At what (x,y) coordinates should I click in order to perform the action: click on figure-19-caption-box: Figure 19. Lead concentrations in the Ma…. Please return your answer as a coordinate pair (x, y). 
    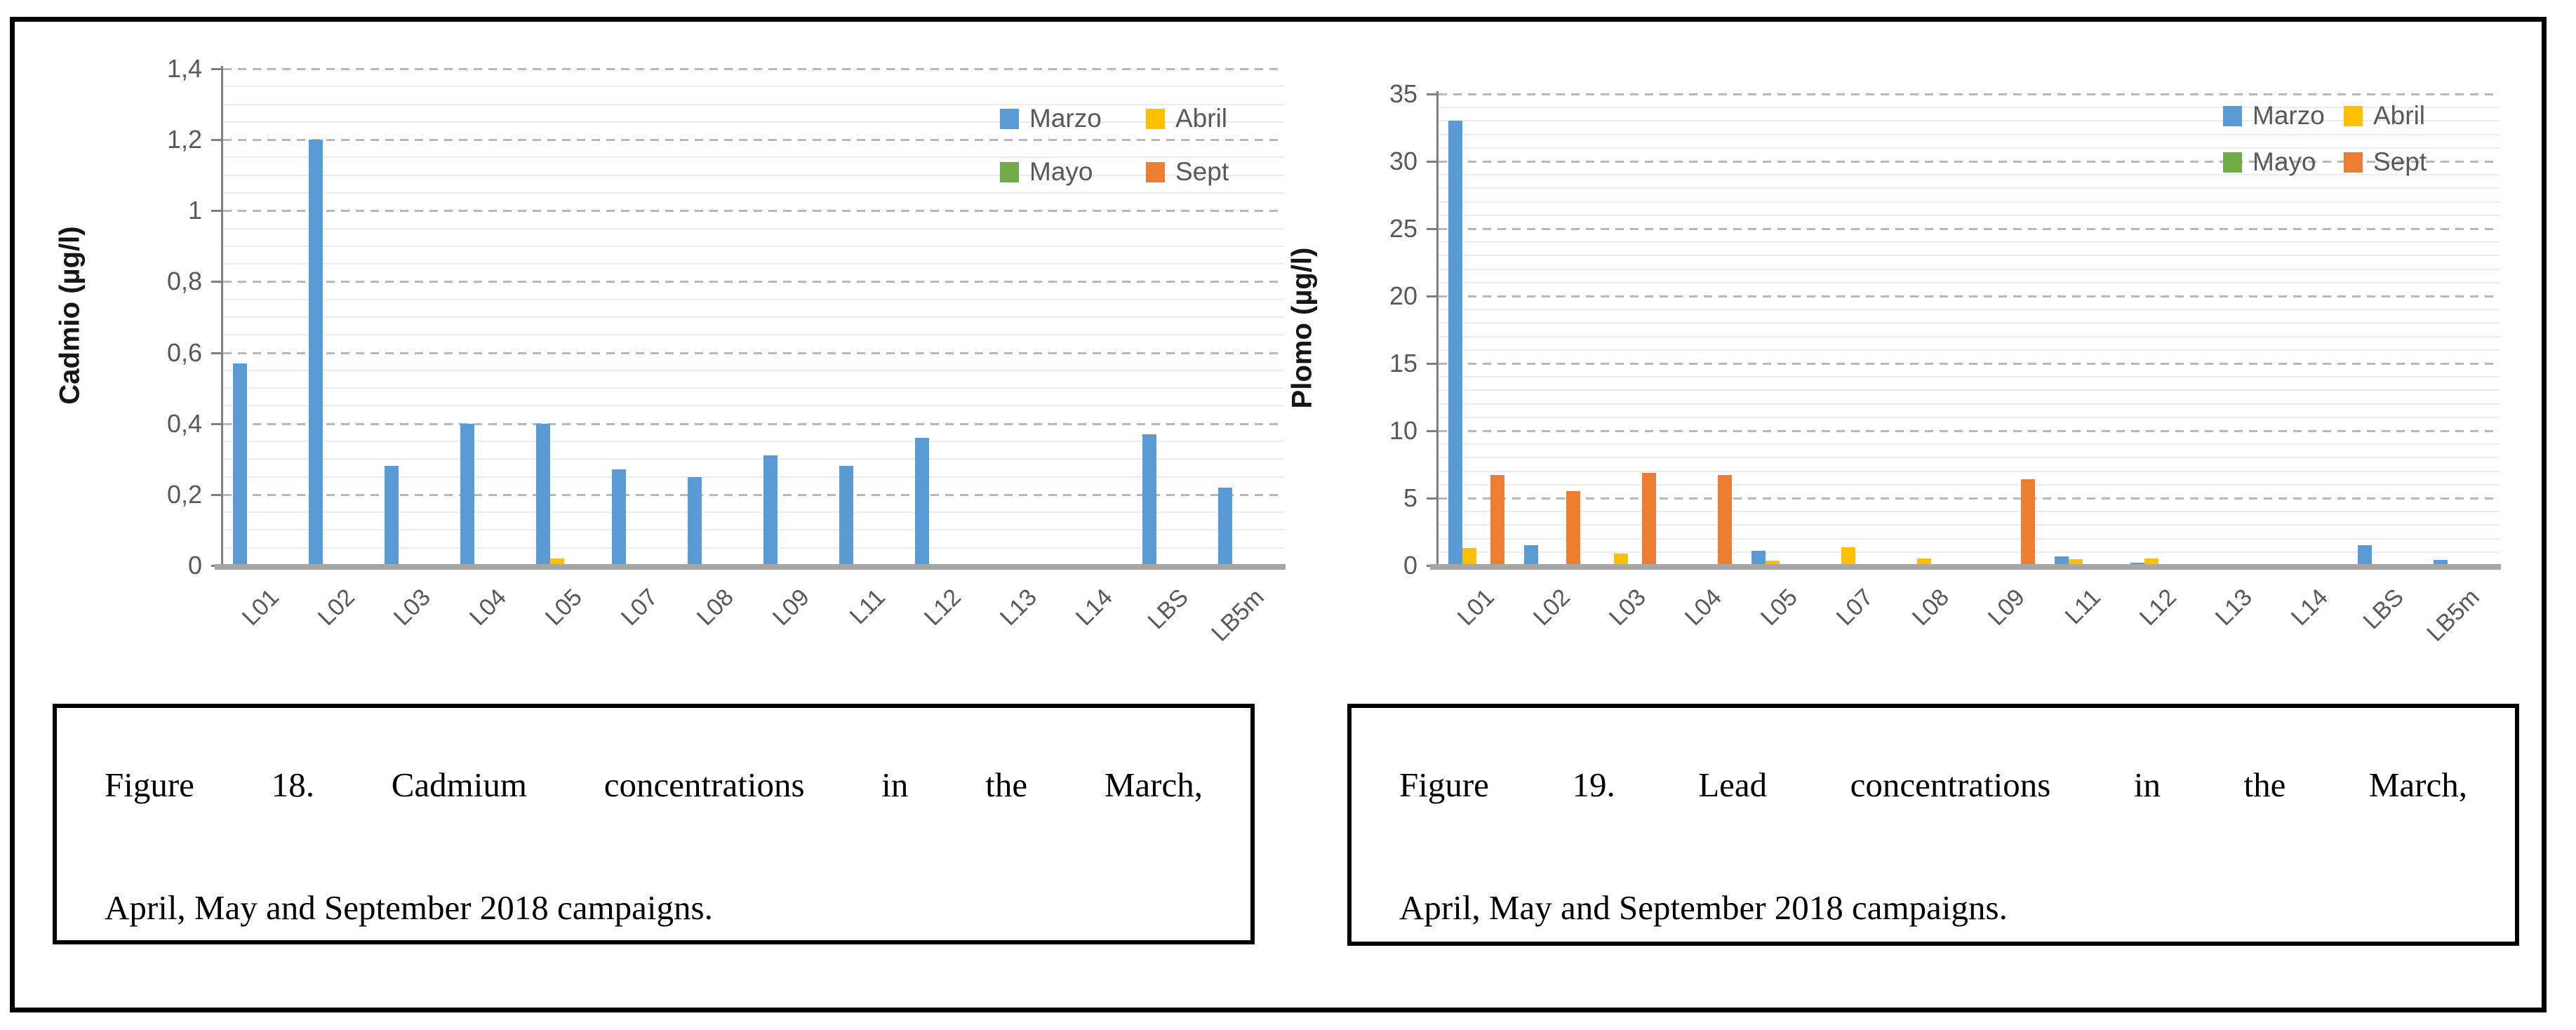
    Looking at the image, I should click on (1933, 825).